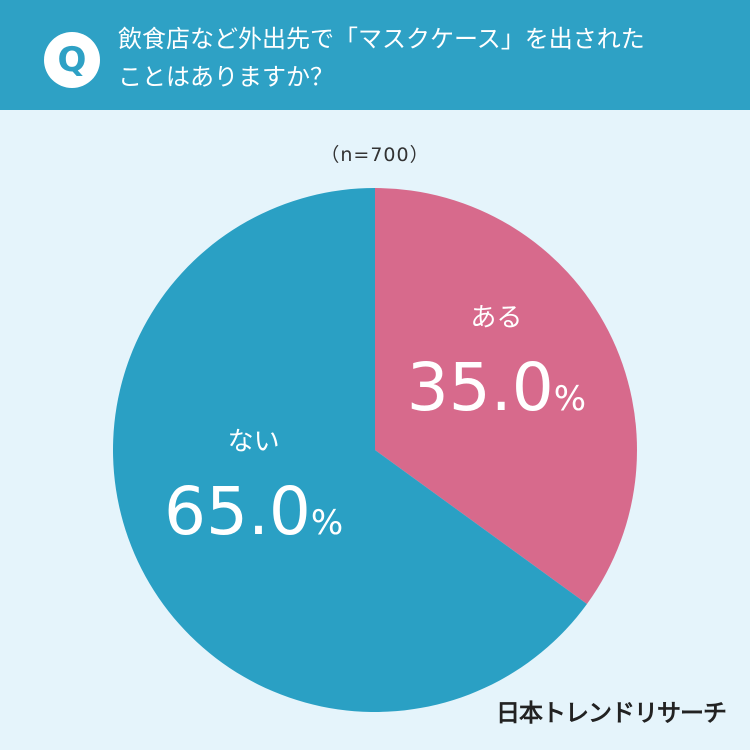 This screenshot has width=750, height=750. What do you see at coordinates (611, 713) in the screenshot?
I see `brand-logo: 日本トレンドリサーチ` at bounding box center [611, 713].